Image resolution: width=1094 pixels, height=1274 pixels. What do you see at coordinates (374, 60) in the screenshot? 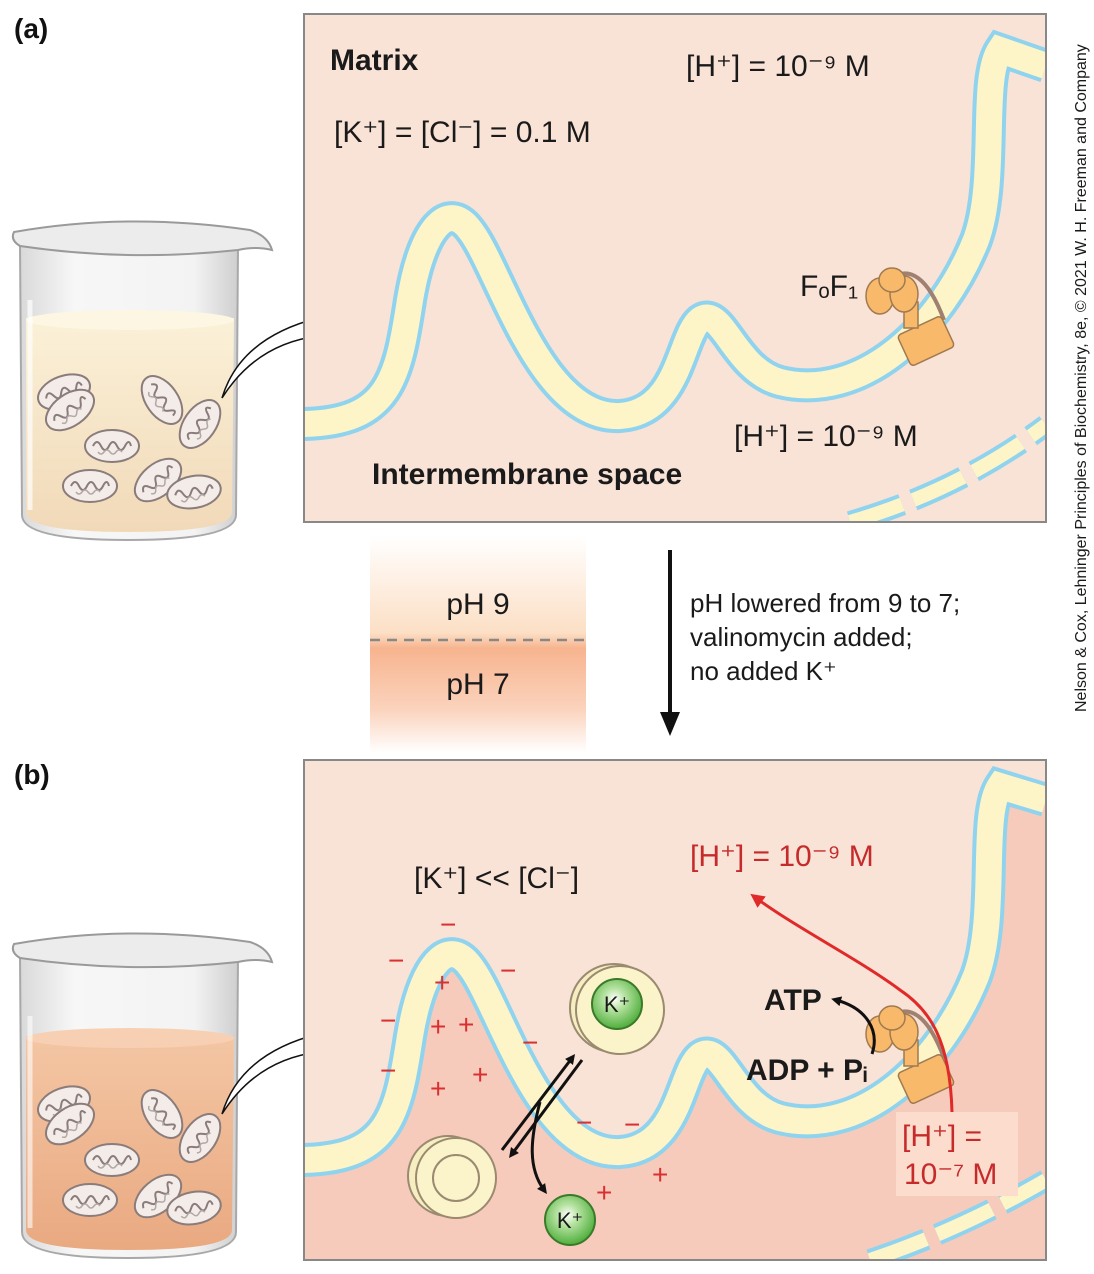
I see `matrix-label: Matrix` at bounding box center [374, 60].